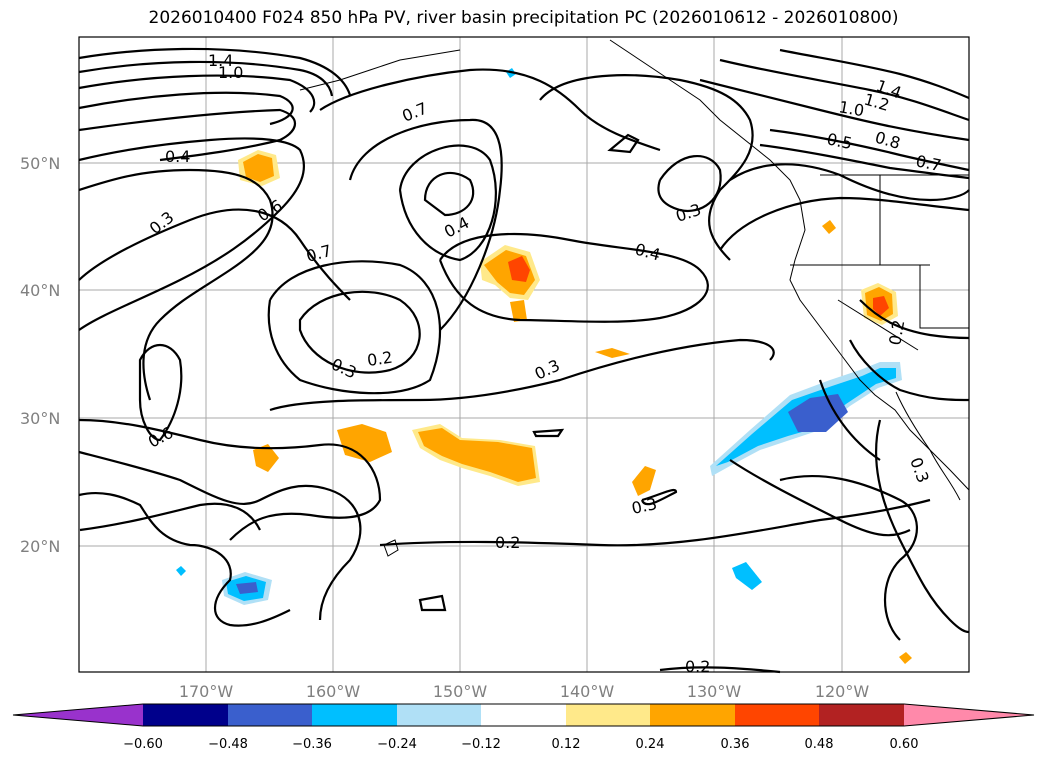  Describe the element at coordinates (969, 715) in the screenshot. I see `colorbar-extend-right` at that location.